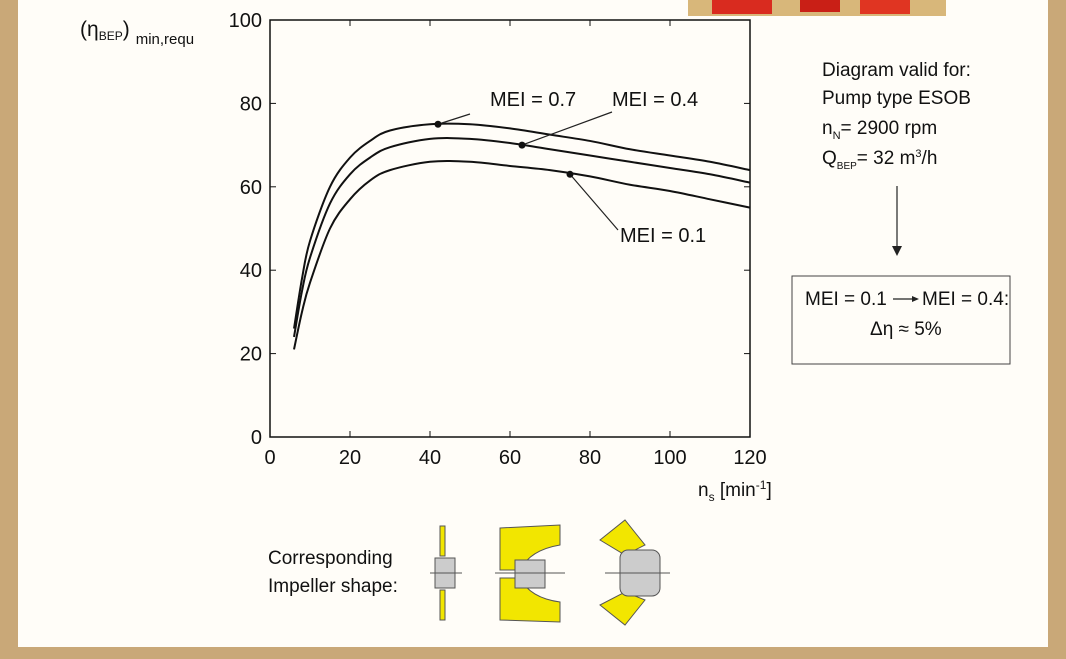  I want to click on impeller-text: Corresponding, so click(330, 558).